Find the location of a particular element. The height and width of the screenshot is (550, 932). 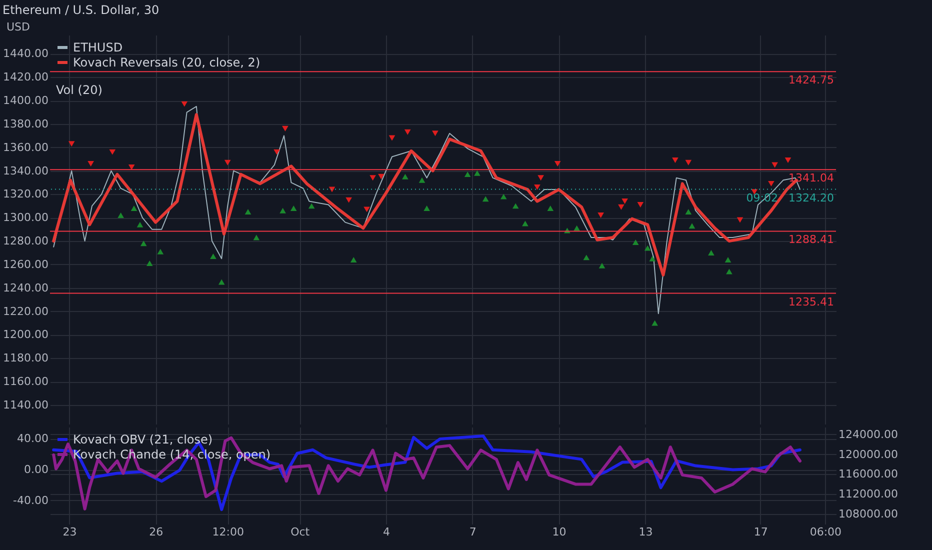

y-tick-label: 1320.00 is located at coordinates (25, 194).